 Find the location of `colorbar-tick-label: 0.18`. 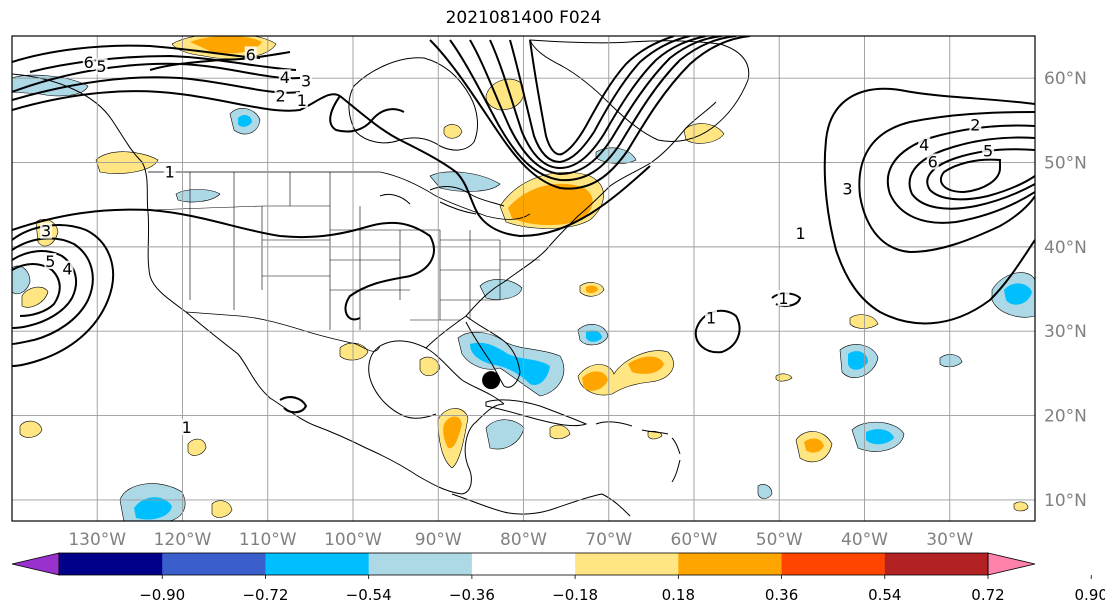

colorbar-tick-label: 0.18 is located at coordinates (678, 595).